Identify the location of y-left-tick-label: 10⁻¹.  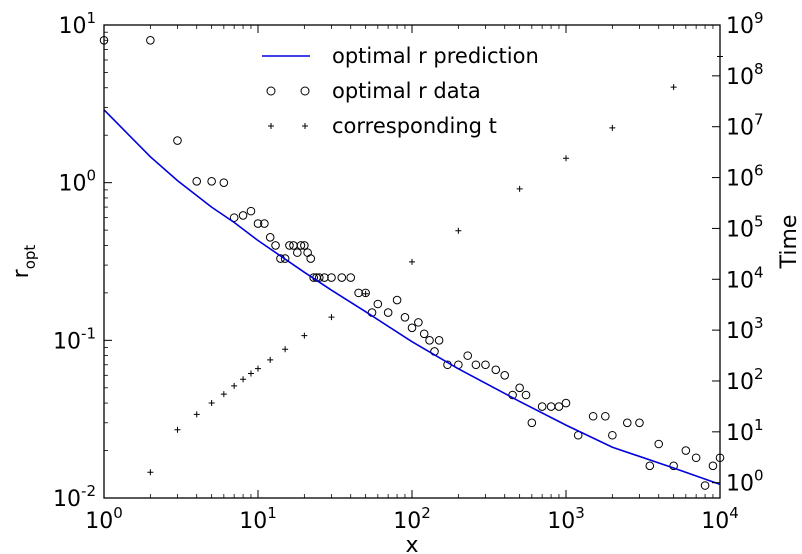
(74, 339).